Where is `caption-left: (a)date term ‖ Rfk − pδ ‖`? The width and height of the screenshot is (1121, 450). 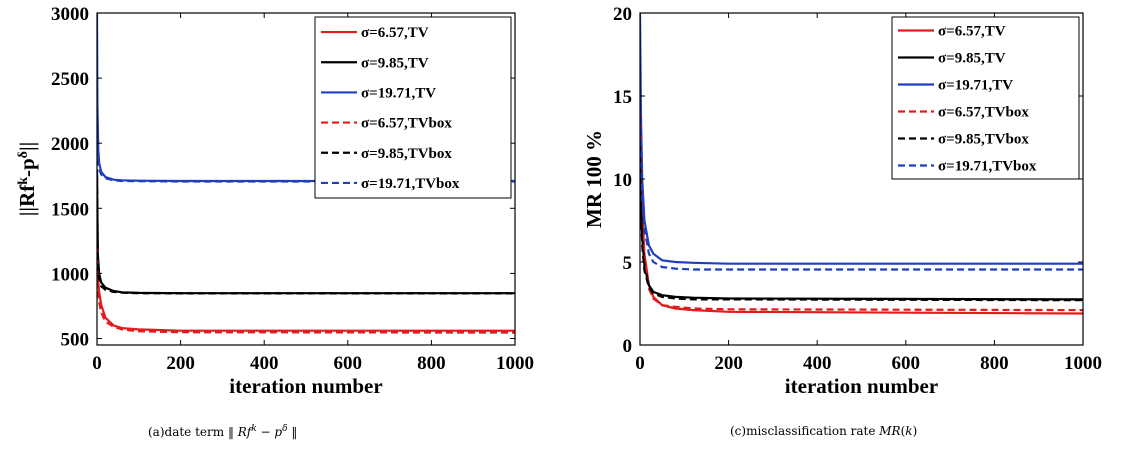
caption-left: (a)date term ‖ Rfk − pδ ‖ is located at coordinates (223, 431).